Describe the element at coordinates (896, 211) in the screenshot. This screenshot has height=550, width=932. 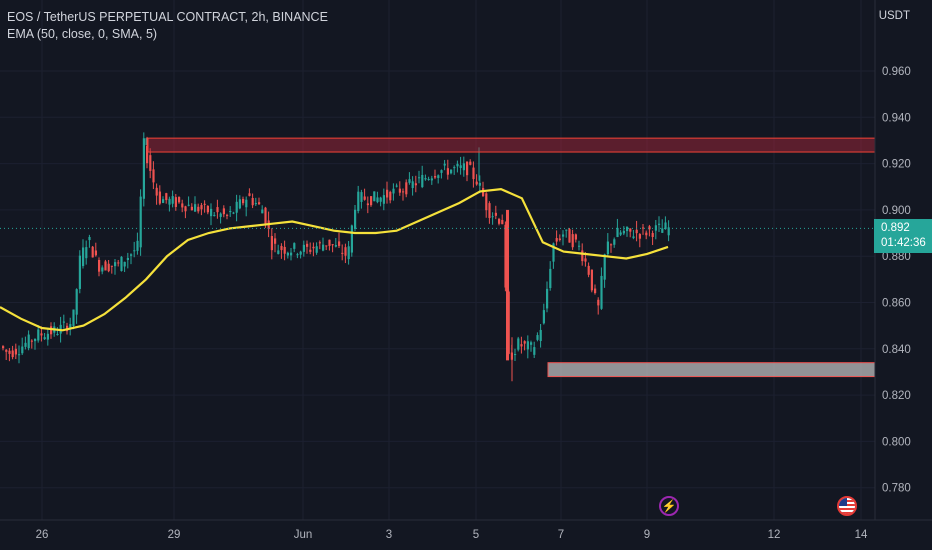
I see `price-tick: 0.900` at that location.